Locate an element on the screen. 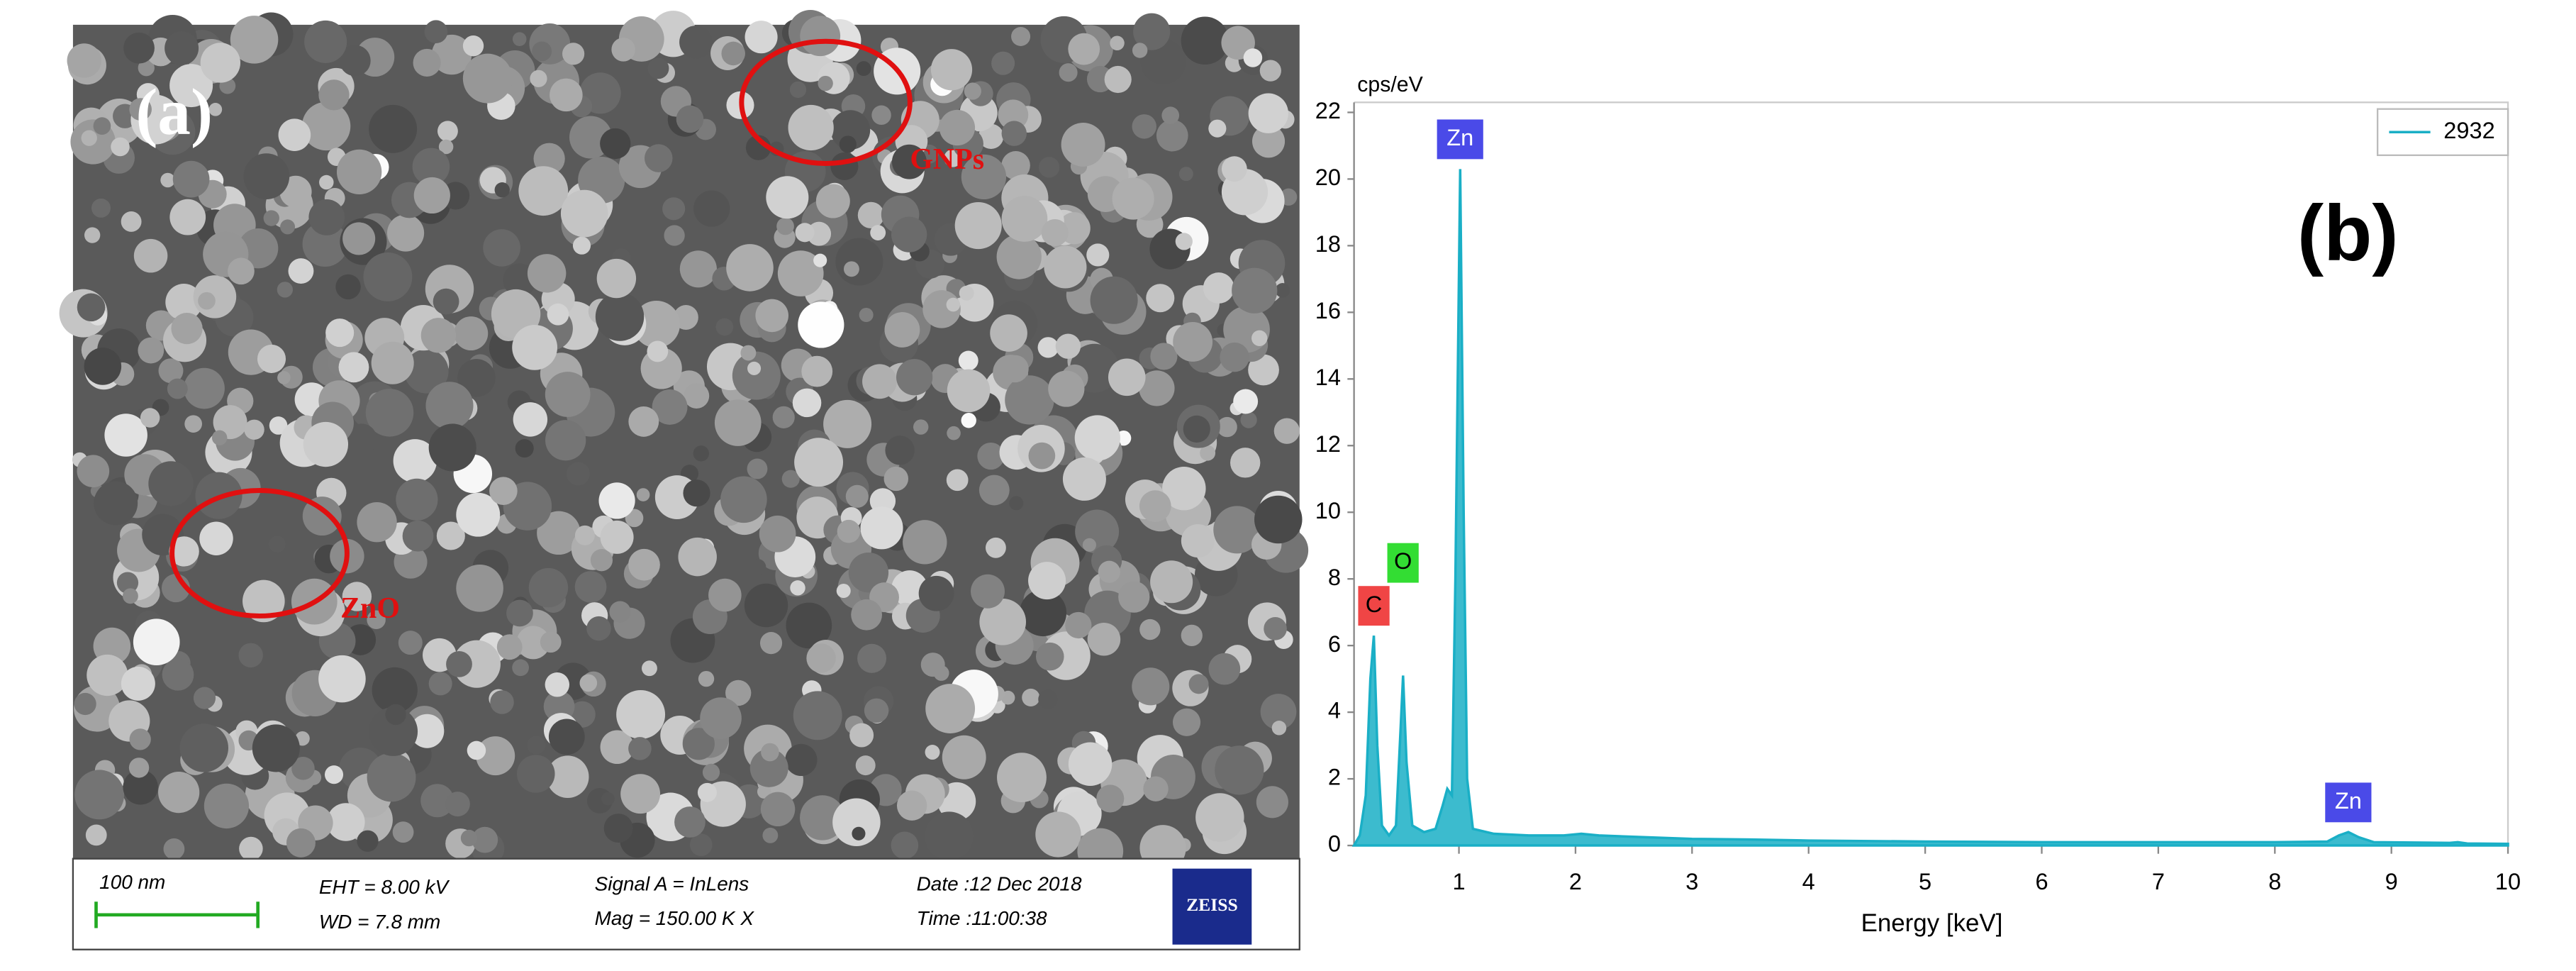 The width and height of the screenshot is (2576, 971). info-text: Signal A = InLens is located at coordinates (672, 883).